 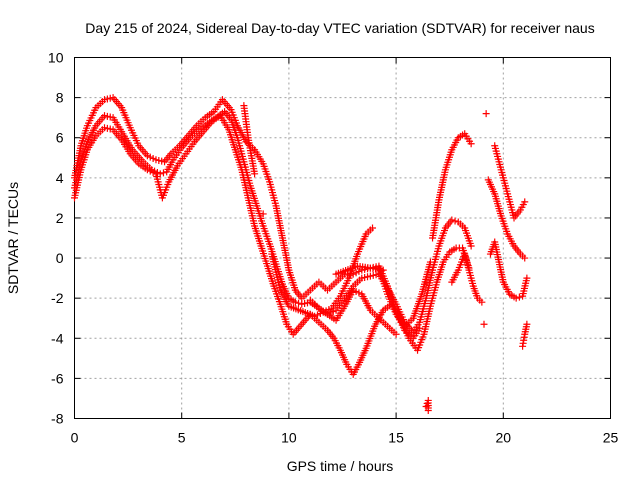 What do you see at coordinates (340, 466) in the screenshot?
I see `x-axis-label: GPS time / hours` at bounding box center [340, 466].